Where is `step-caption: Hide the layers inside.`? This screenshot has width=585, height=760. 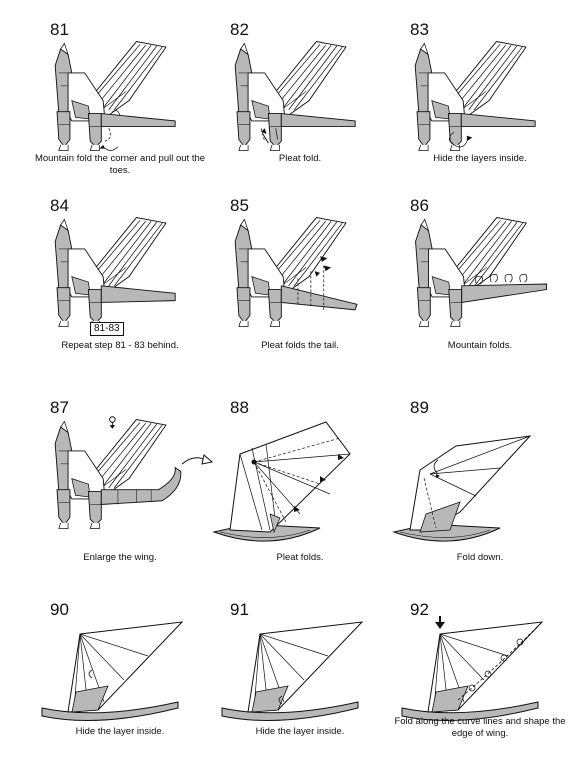
step-caption: Hide the layers inside. is located at coordinates (480, 158).